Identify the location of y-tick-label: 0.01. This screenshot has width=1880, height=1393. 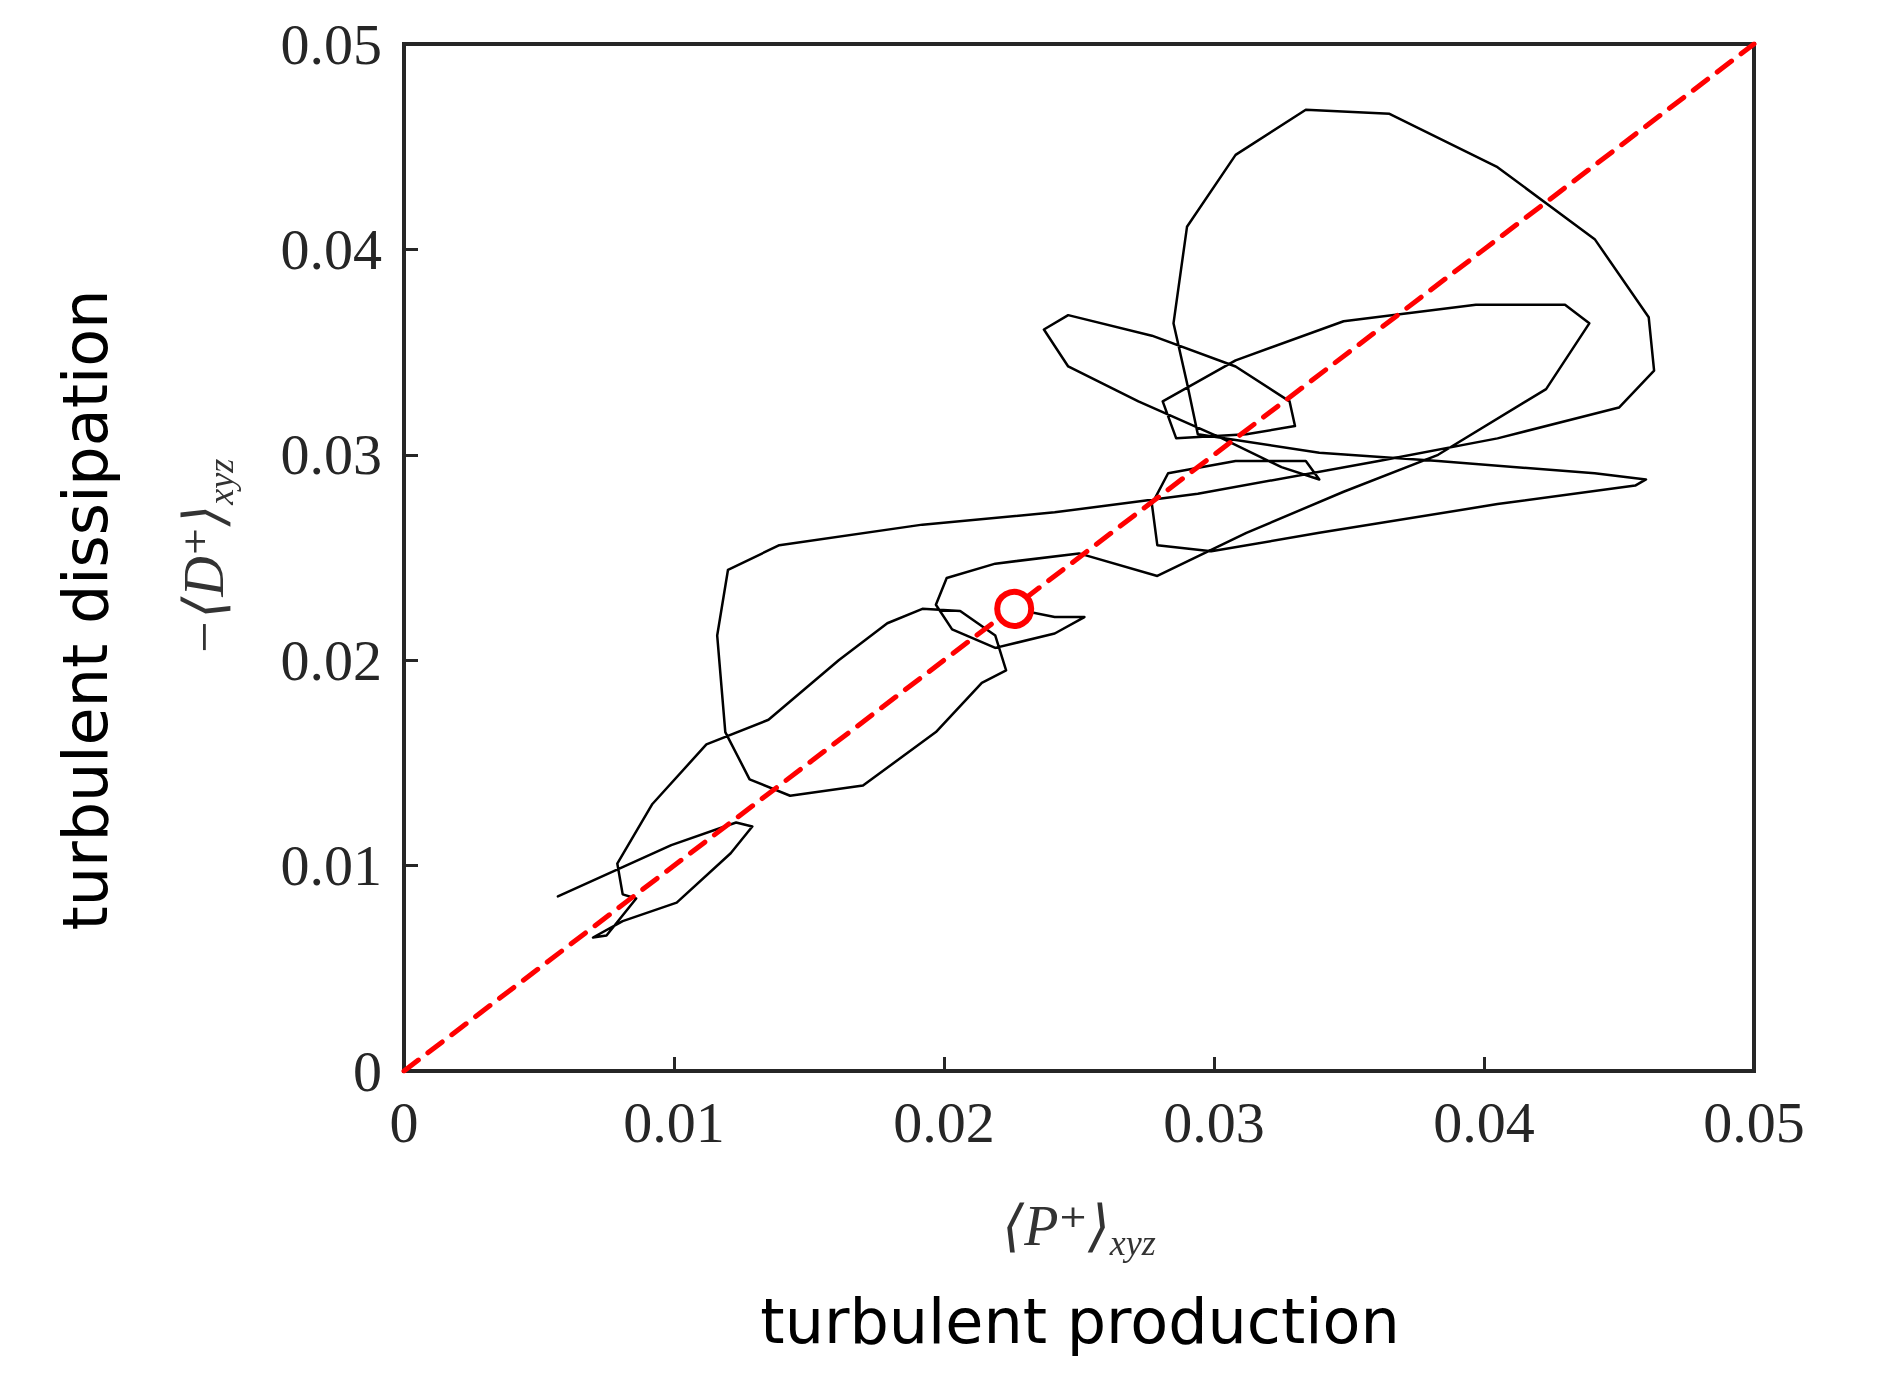
(331, 866).